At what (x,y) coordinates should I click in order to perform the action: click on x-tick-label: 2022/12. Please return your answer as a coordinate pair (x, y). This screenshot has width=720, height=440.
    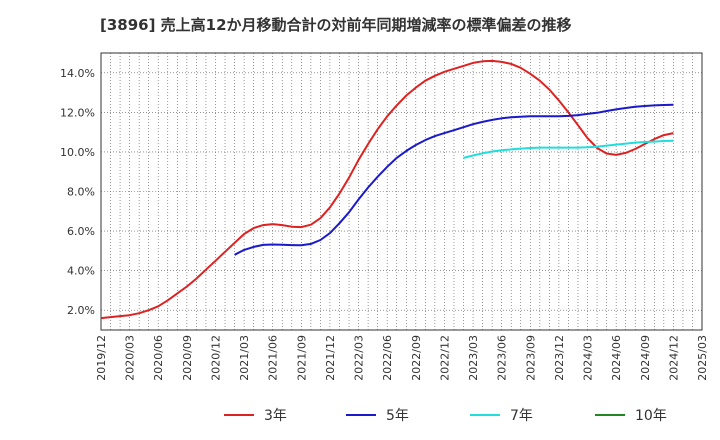
    Looking at the image, I should click on (444, 358).